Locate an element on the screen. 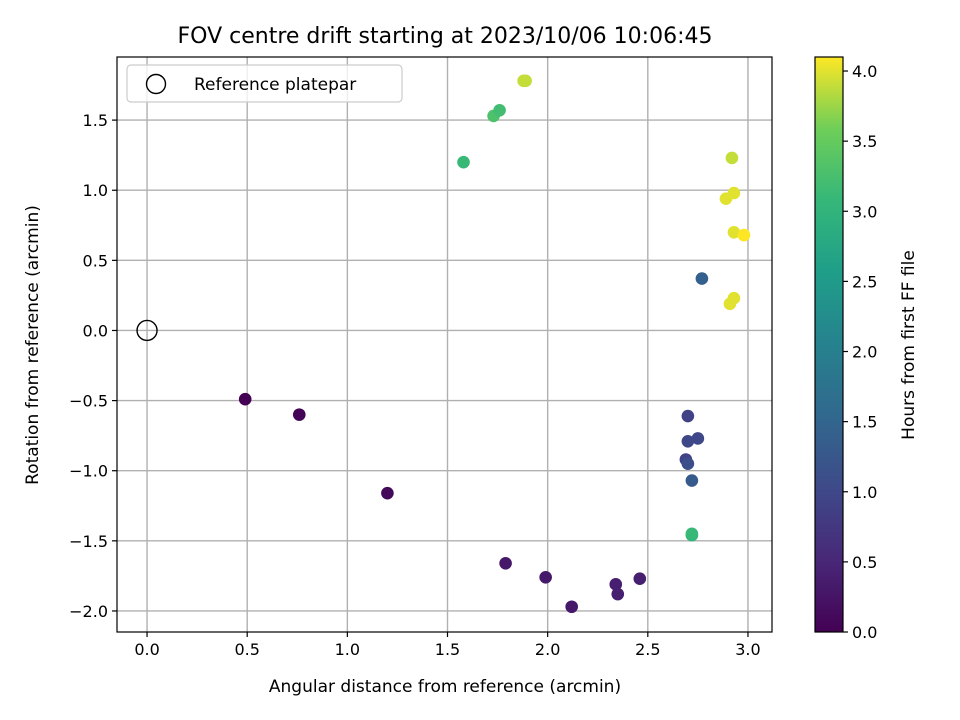 This screenshot has width=960, height=720. x-axis-label: Angular distance from reference (arcmin) is located at coordinates (445, 687).